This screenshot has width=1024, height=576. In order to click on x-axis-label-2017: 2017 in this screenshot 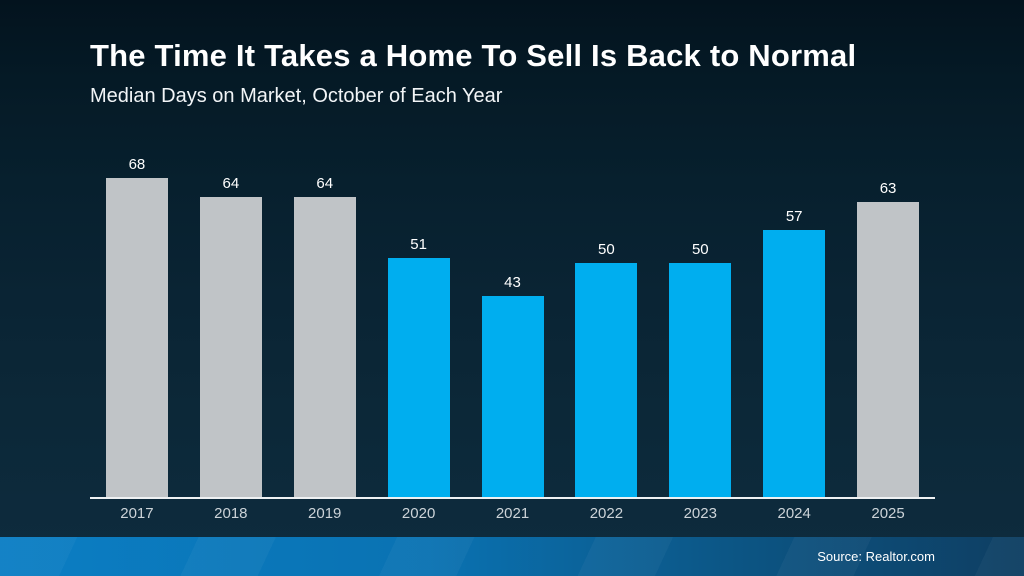, I will do `click(137, 513)`.